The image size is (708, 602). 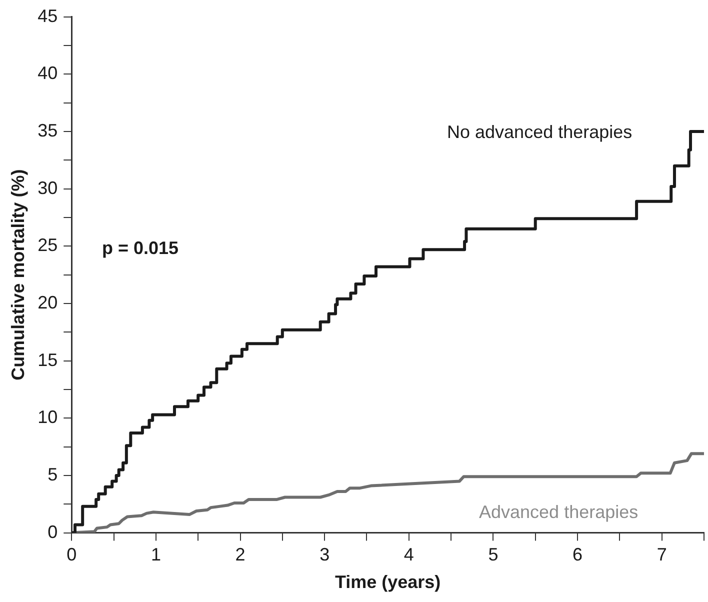 I want to click on y-tick-label: 25, so click(x=48, y=245).